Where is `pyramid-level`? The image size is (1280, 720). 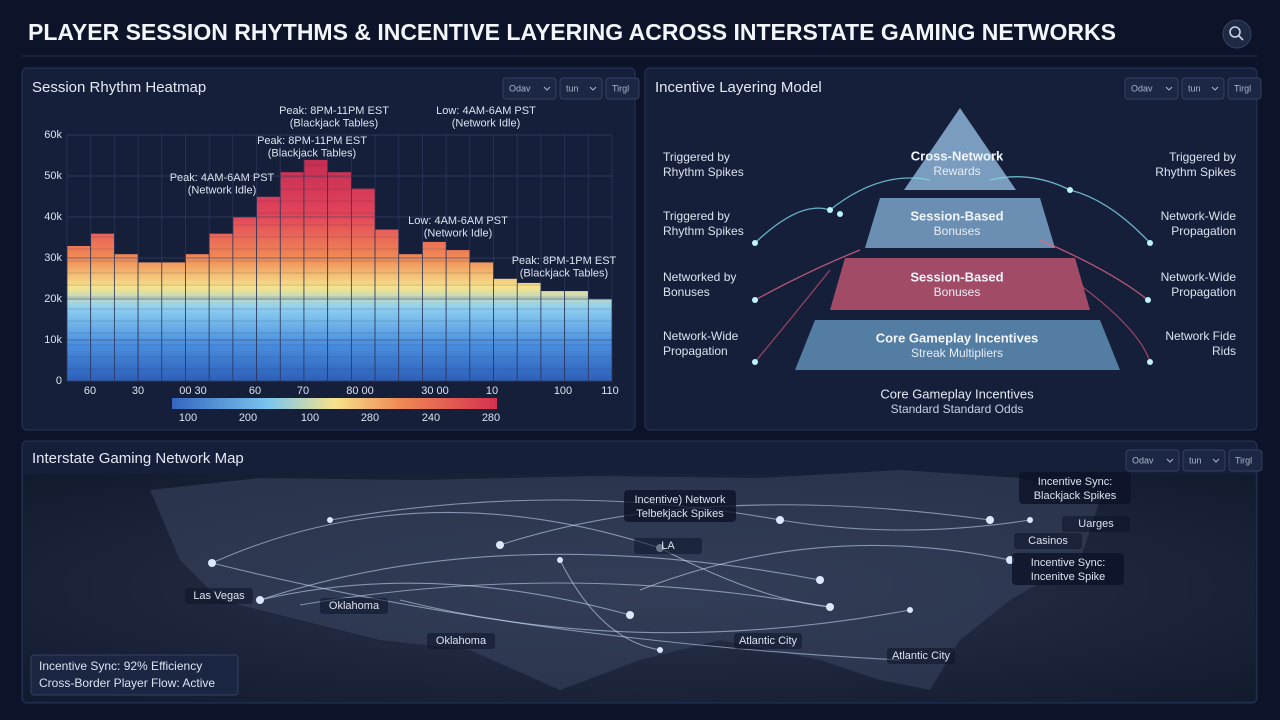
pyramid-level is located at coordinates (960, 284).